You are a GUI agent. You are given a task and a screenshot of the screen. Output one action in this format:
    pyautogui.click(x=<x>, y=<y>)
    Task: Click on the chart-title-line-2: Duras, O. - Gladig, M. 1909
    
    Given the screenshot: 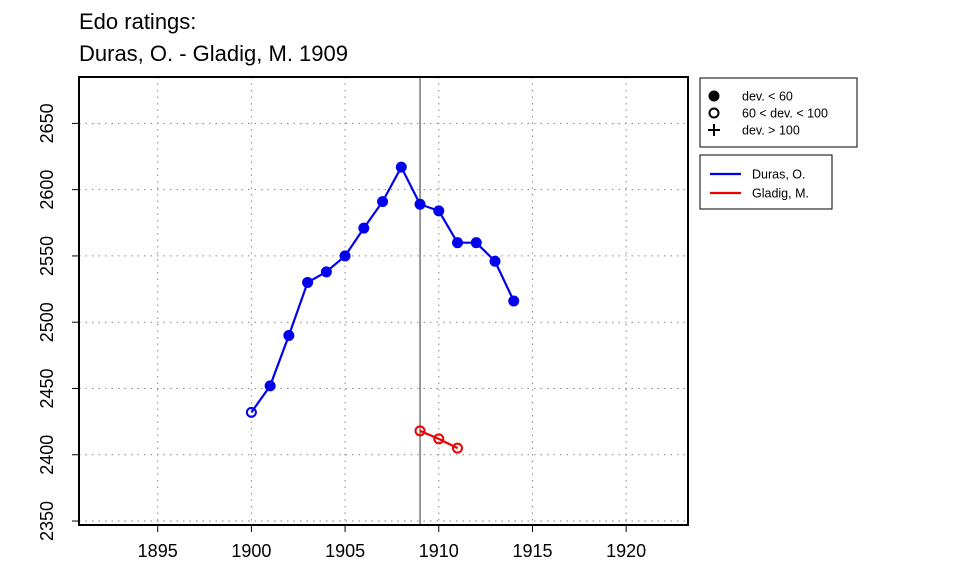 What is the action you would take?
    pyautogui.click(x=213, y=53)
    